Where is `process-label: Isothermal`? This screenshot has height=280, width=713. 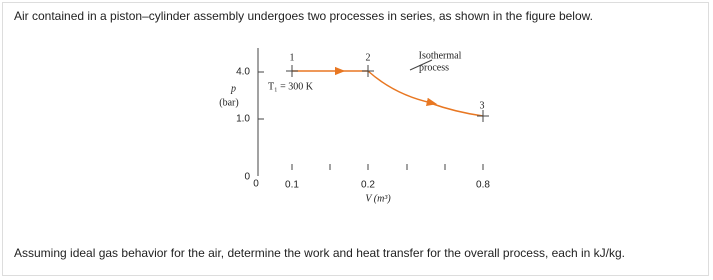
process-label: Isothermal is located at coordinates (440, 55).